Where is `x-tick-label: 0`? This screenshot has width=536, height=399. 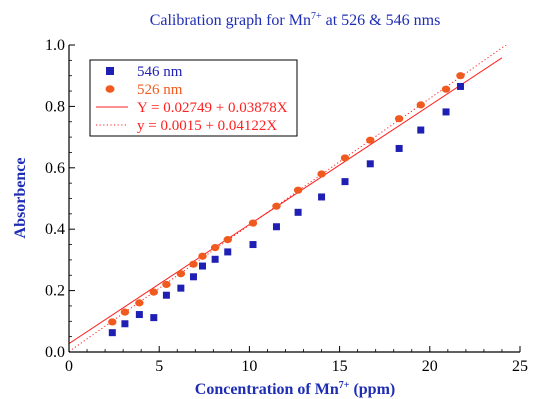 x-tick-label: 0 is located at coordinates (69, 366).